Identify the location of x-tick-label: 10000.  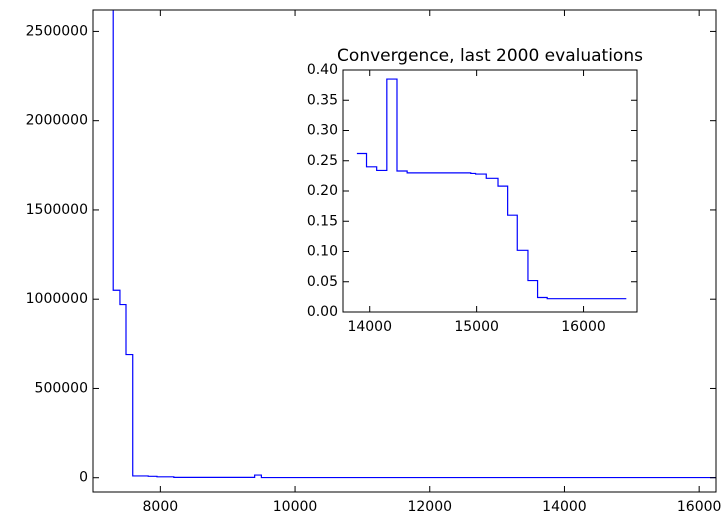
(295, 507).